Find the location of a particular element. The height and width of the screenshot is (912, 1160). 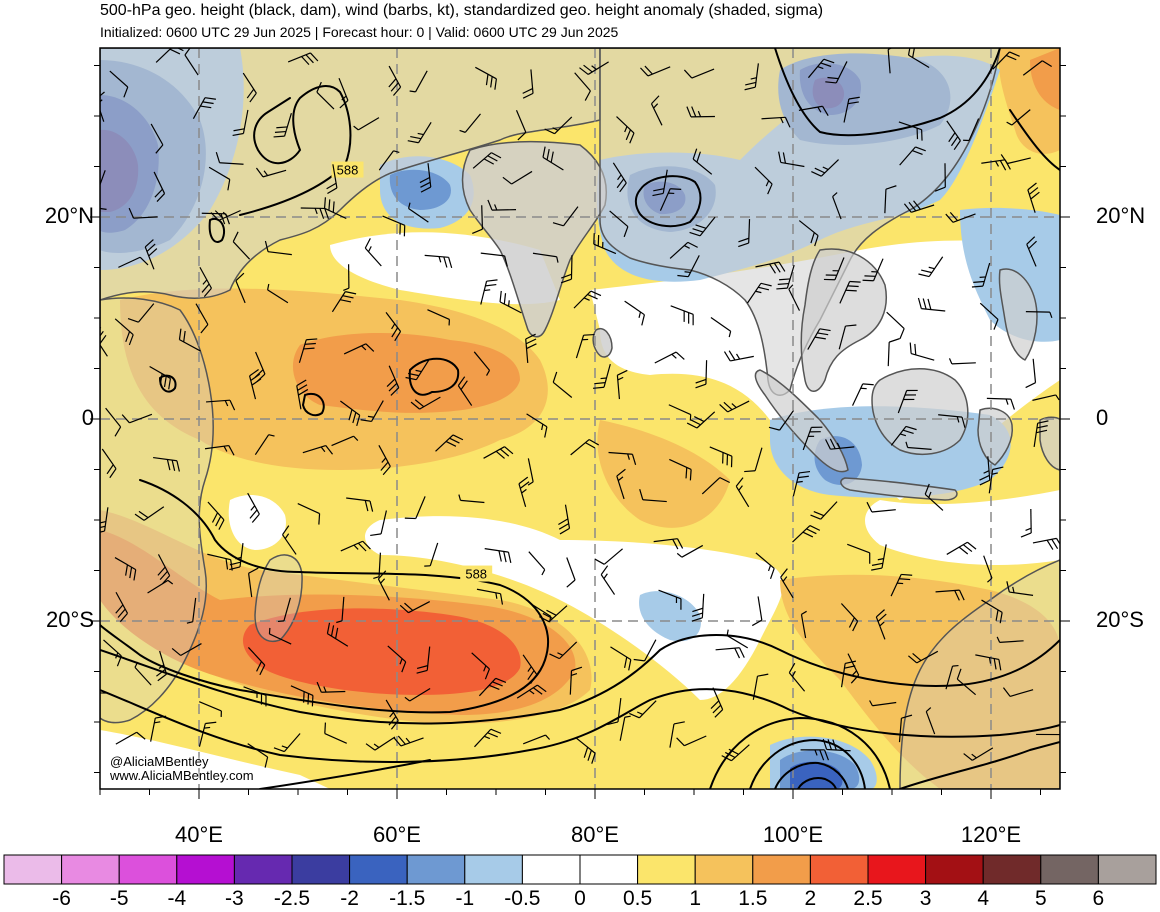

credit-url: www.AliciaMBentley.com is located at coordinates (182, 775).